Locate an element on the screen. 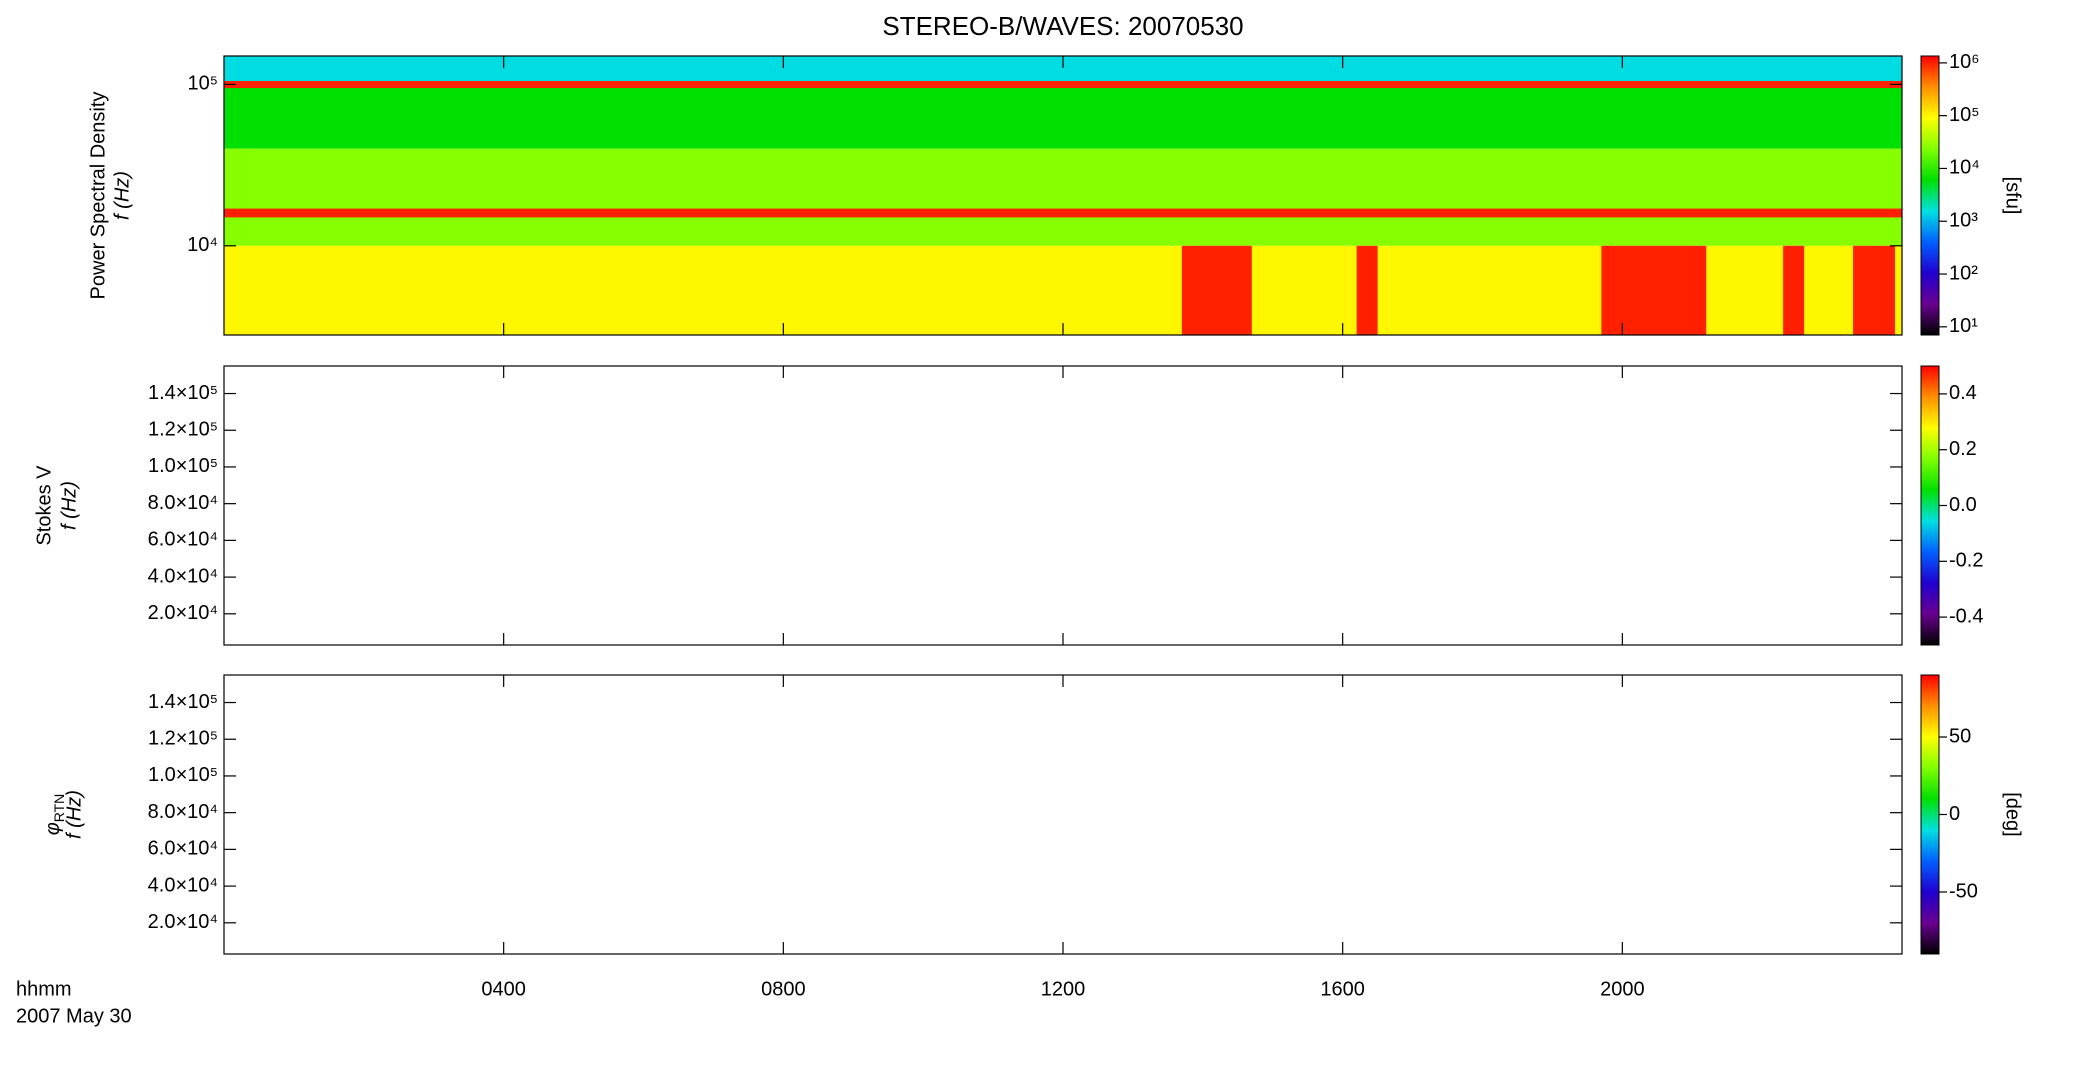 This screenshot has height=1080, width=2096. colorbar-tick-label: -0.2 is located at coordinates (1966, 561).